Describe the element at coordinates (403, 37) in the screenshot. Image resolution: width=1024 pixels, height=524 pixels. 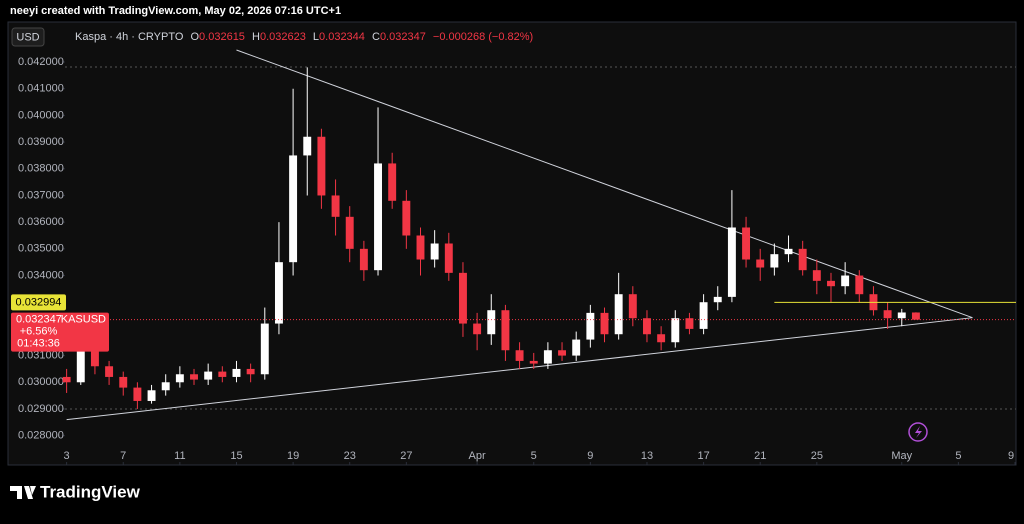
I see `legend-value: 0.032347` at that location.